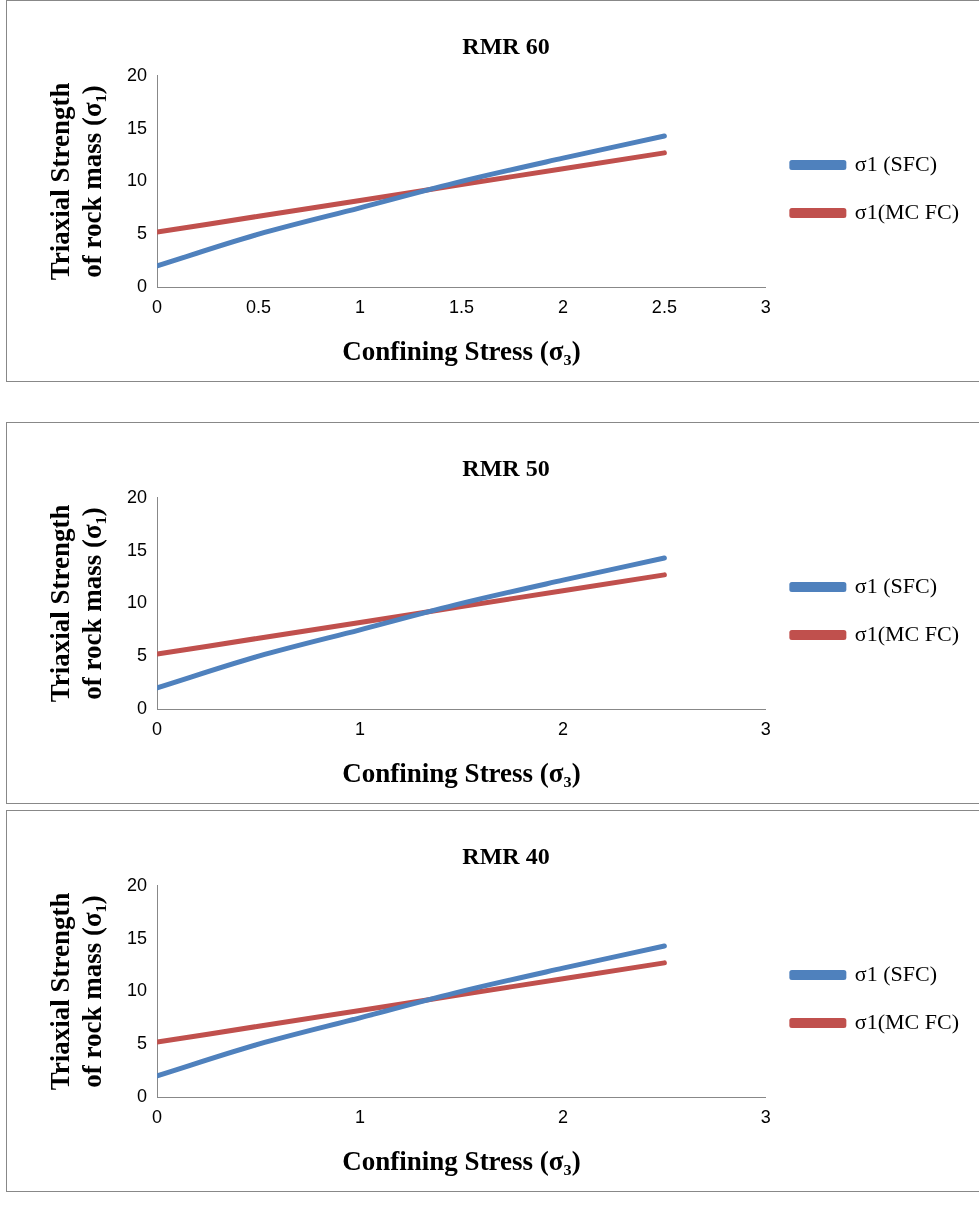 The width and height of the screenshot is (979, 1212). Describe the element at coordinates (664, 306) in the screenshot. I see `x-tick-label: 2.5` at that location.